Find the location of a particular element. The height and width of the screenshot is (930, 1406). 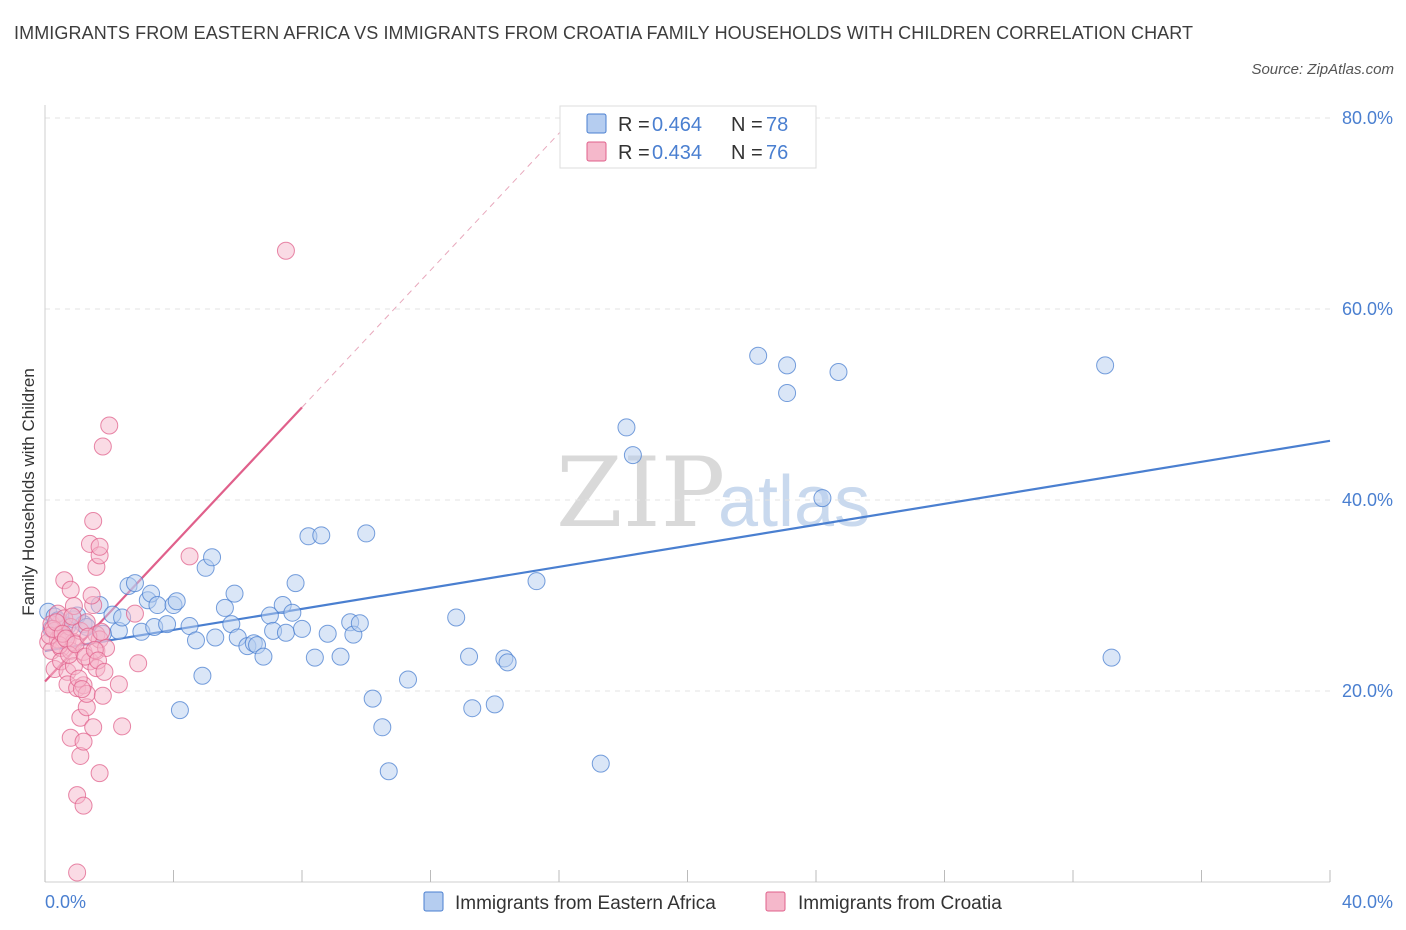

trend-extension-croatia is located at coordinates (437, 262).